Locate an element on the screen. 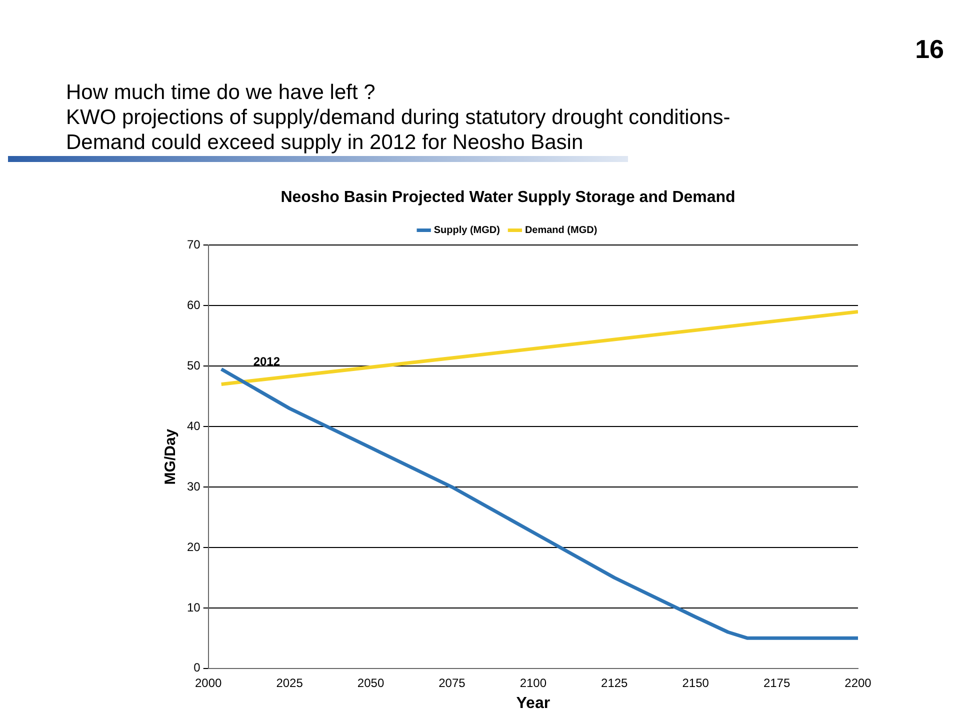  x-axis-title: Year is located at coordinates (533, 703).